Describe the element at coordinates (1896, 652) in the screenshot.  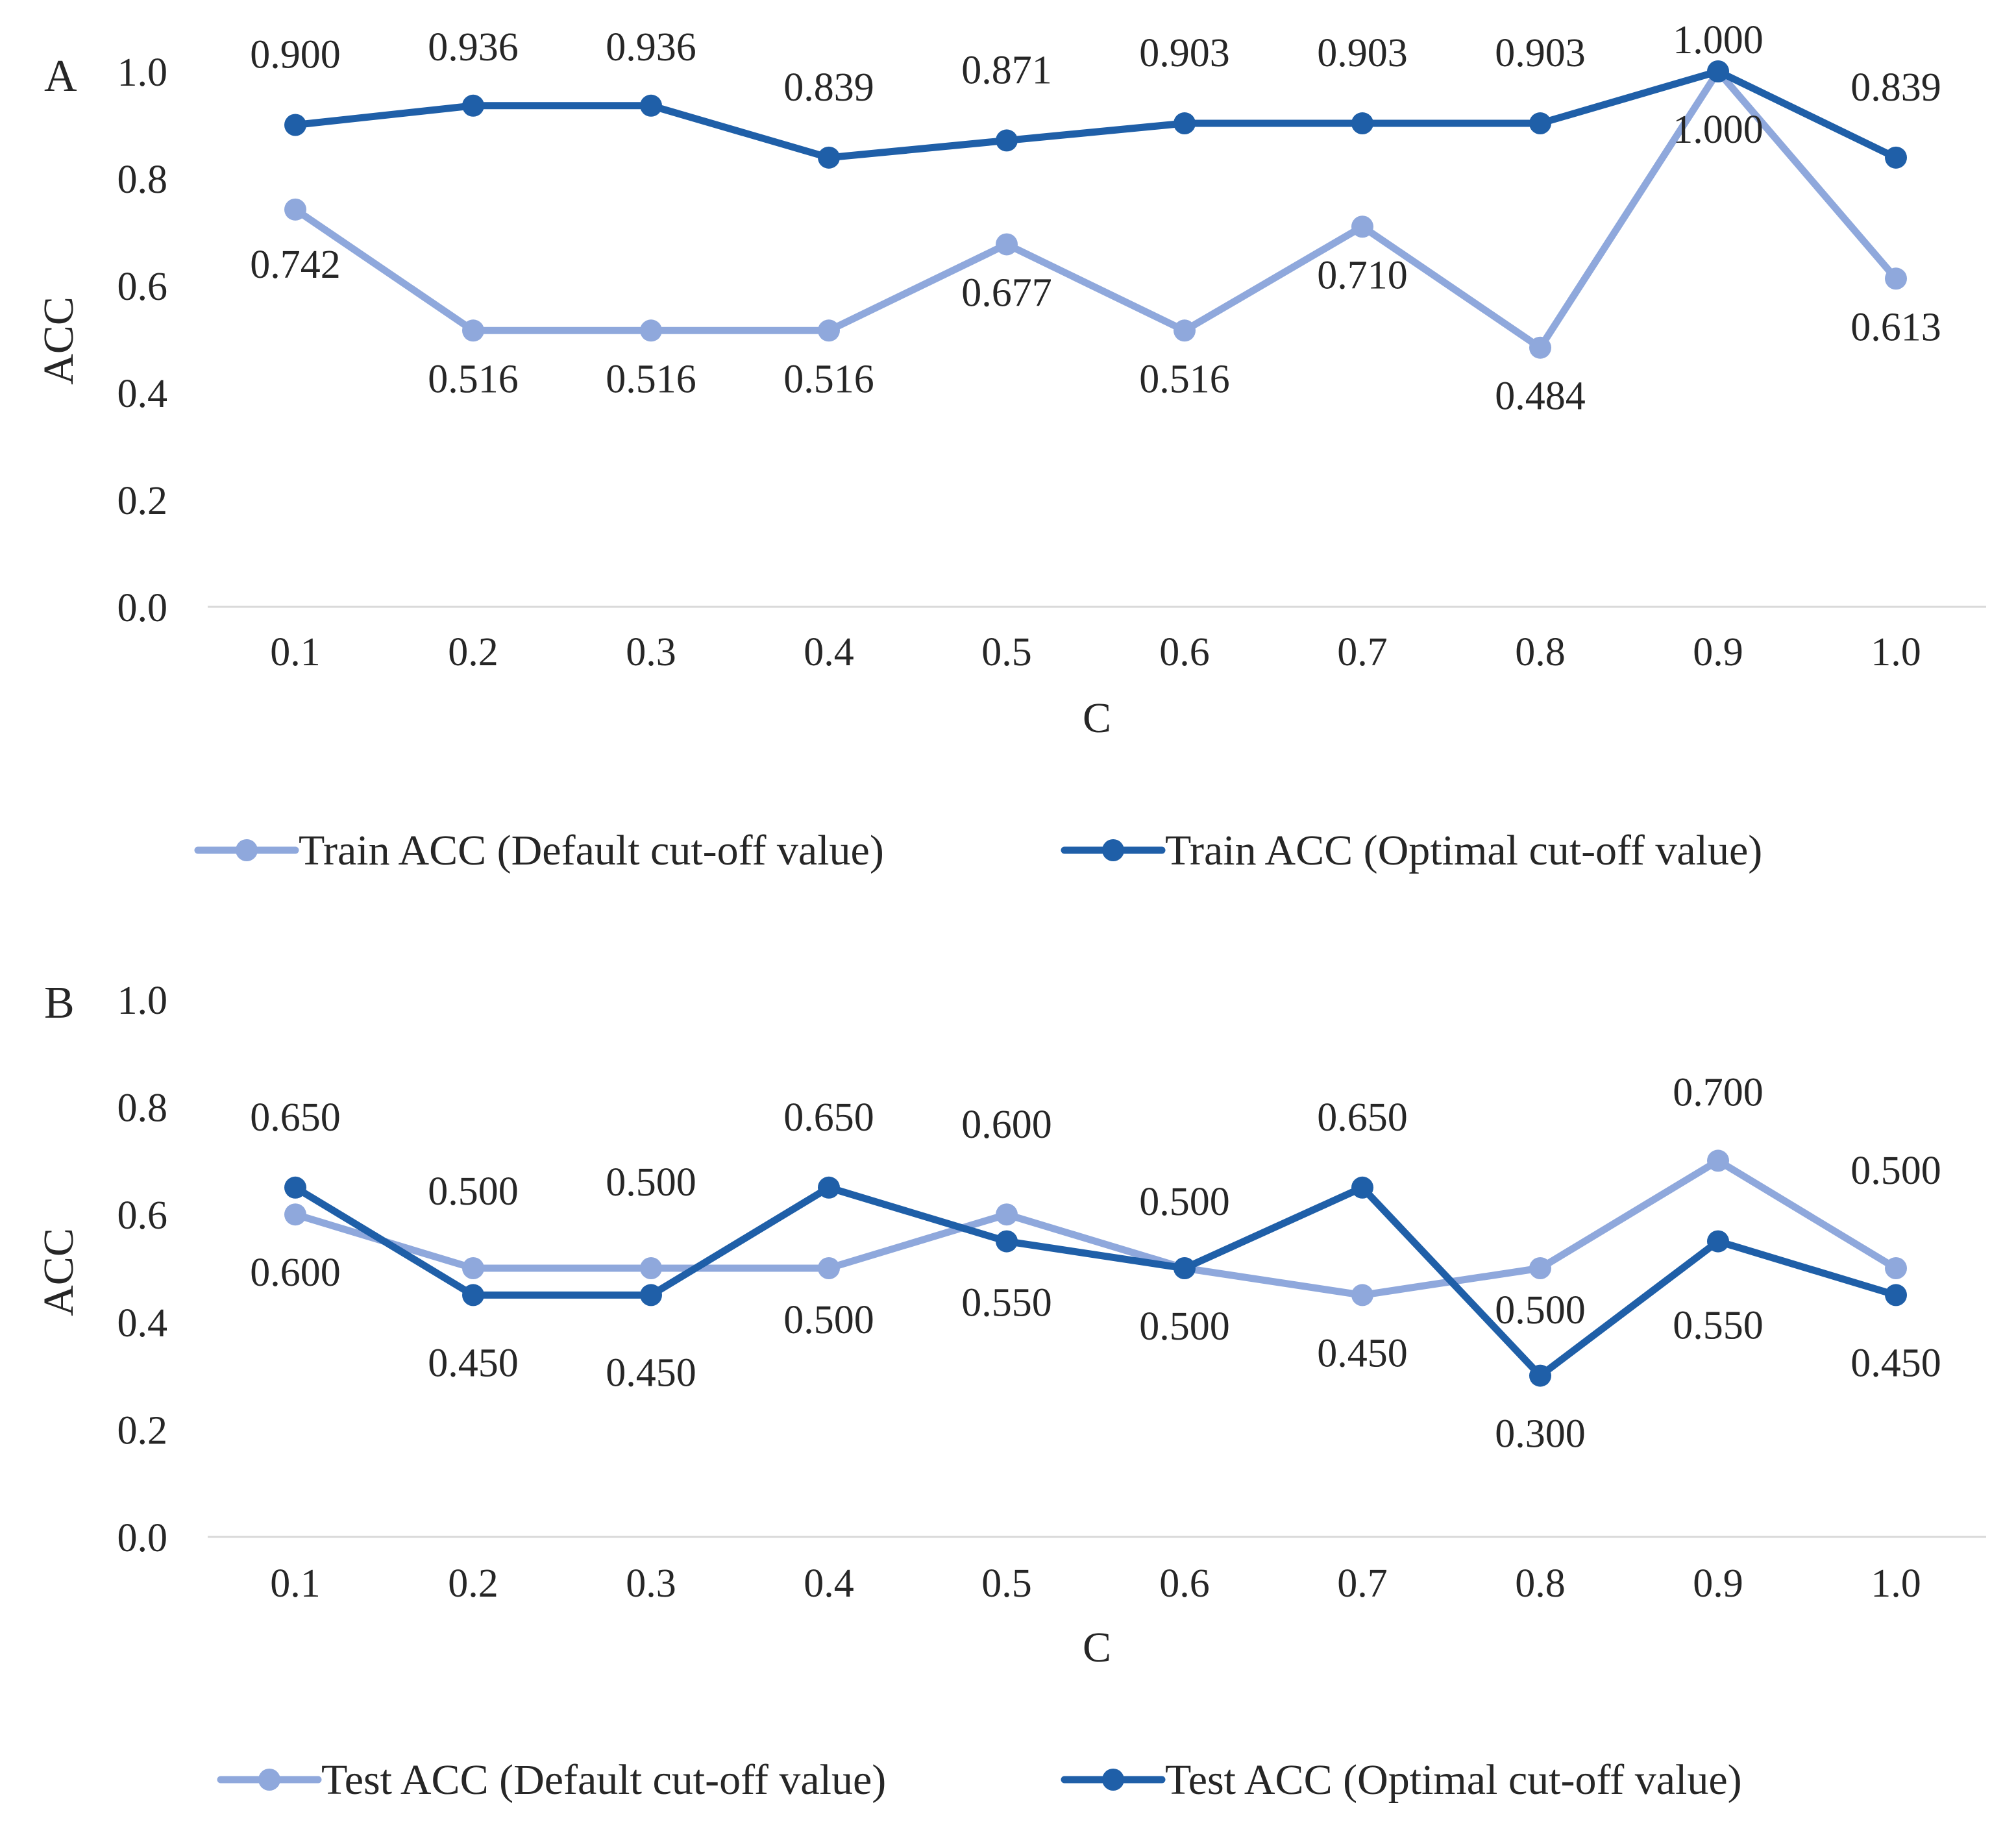
I see `x-tick-label: 1.0` at that location.